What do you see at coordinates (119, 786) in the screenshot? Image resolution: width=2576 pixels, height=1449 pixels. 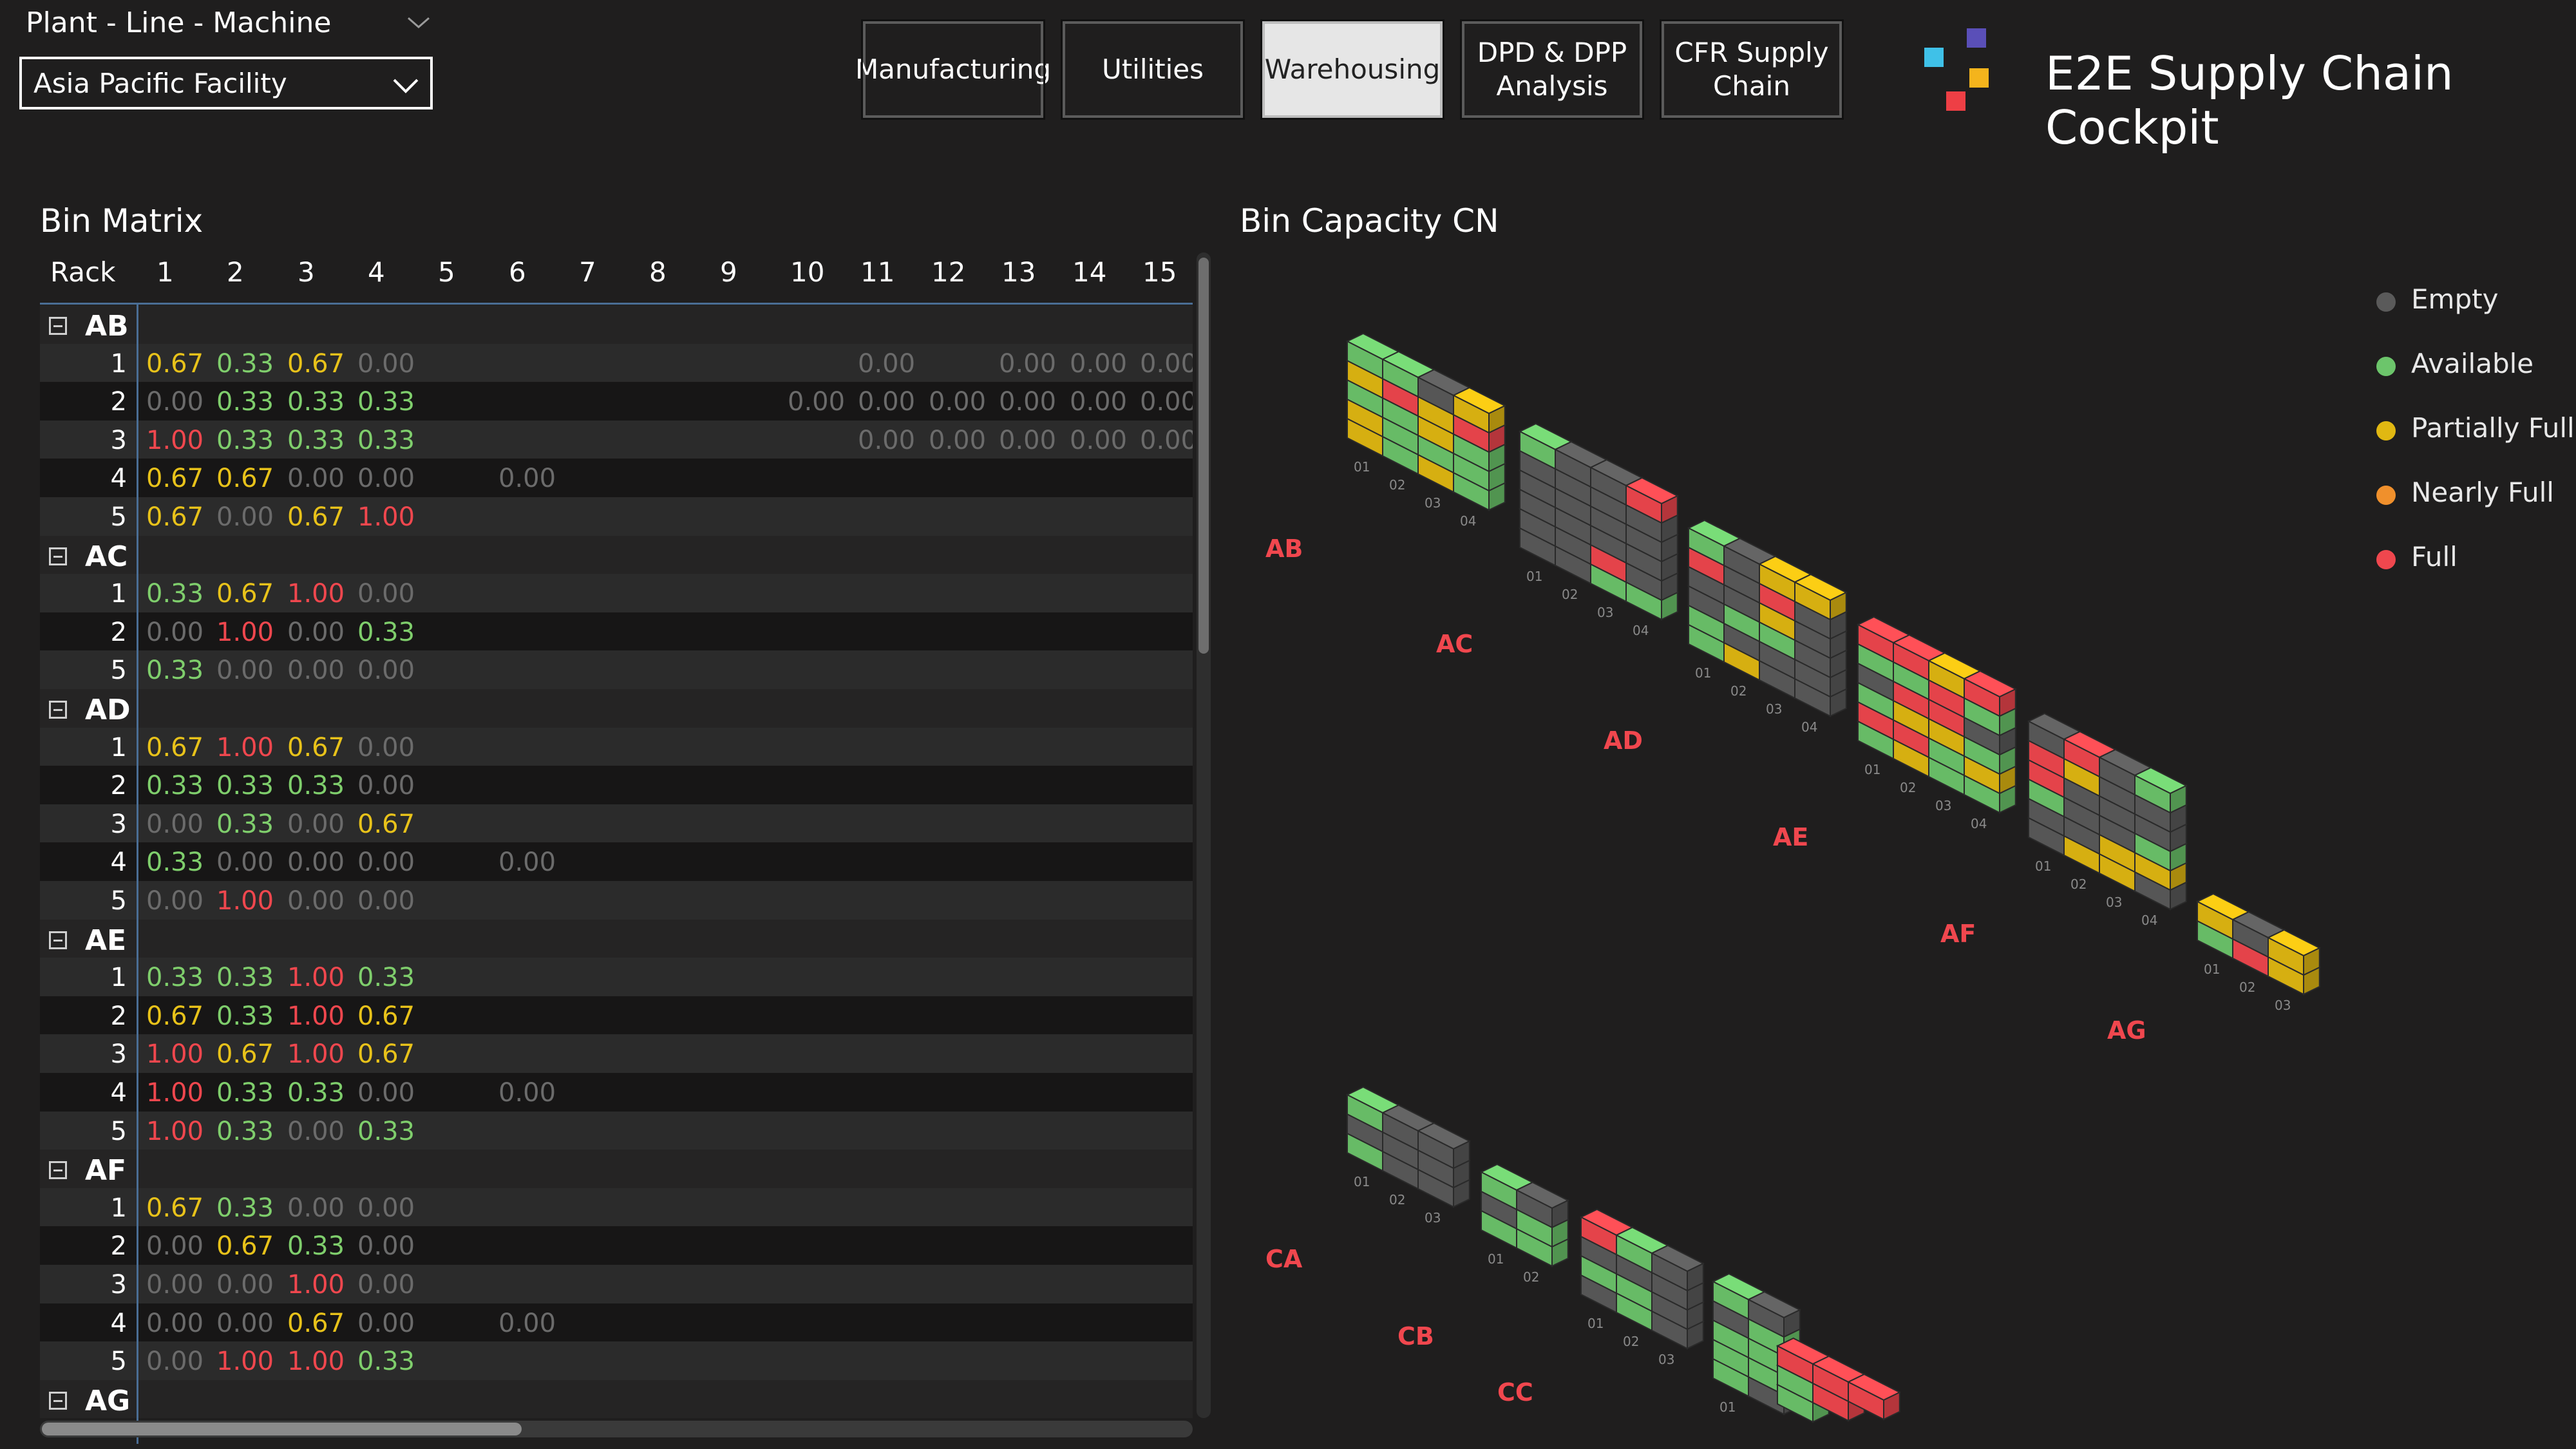 I see `row-label: 2` at bounding box center [119, 786].